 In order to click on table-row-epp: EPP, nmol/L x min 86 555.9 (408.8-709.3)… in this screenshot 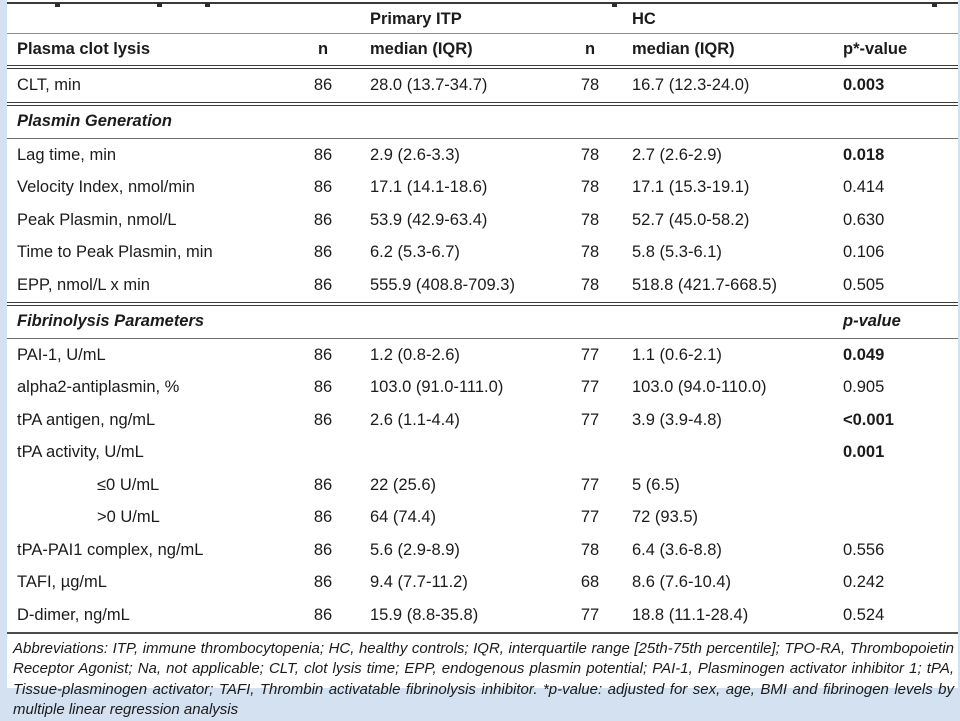, I will do `click(482, 286)`.